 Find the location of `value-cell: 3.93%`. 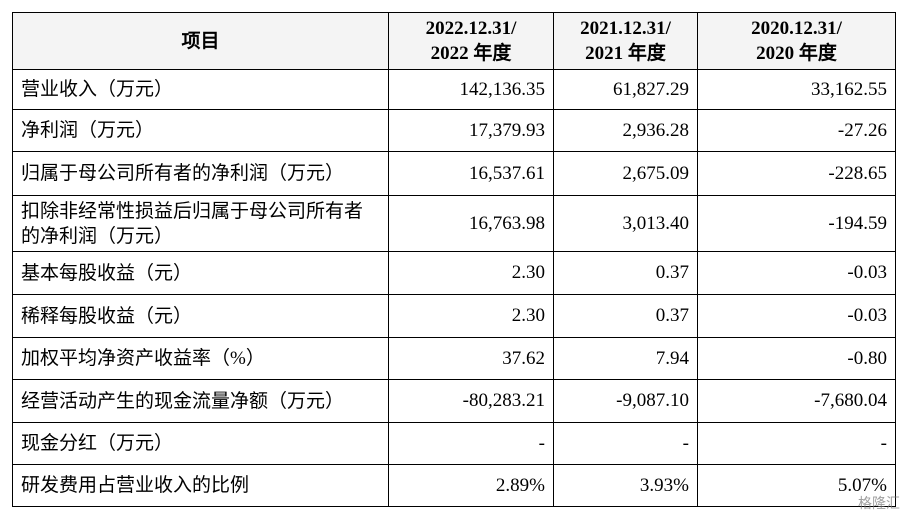

value-cell: 3.93% is located at coordinates (625, 485).